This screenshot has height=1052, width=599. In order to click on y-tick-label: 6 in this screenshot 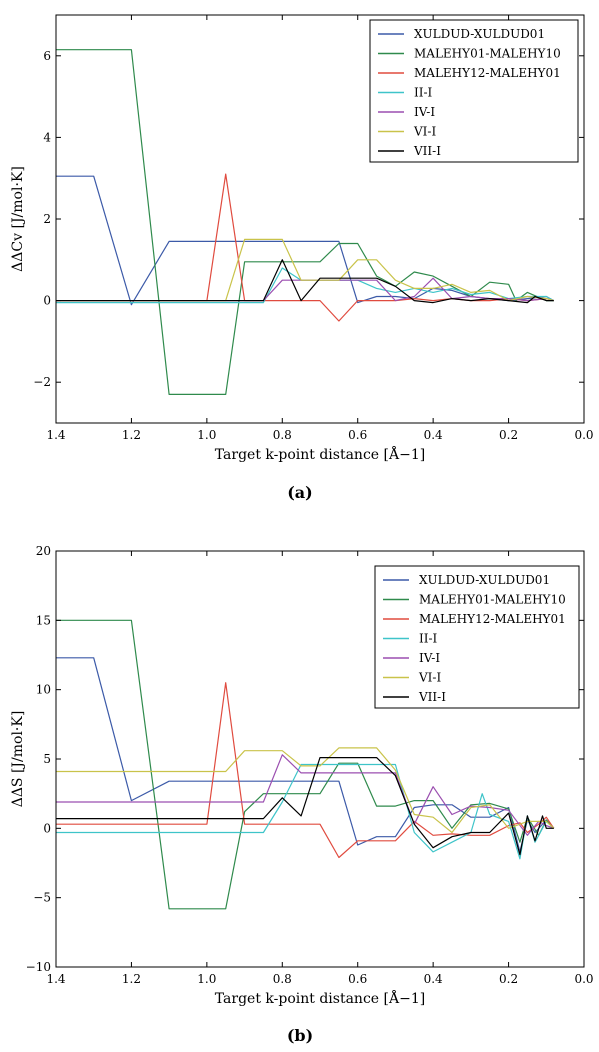, I will do `click(47, 56)`.